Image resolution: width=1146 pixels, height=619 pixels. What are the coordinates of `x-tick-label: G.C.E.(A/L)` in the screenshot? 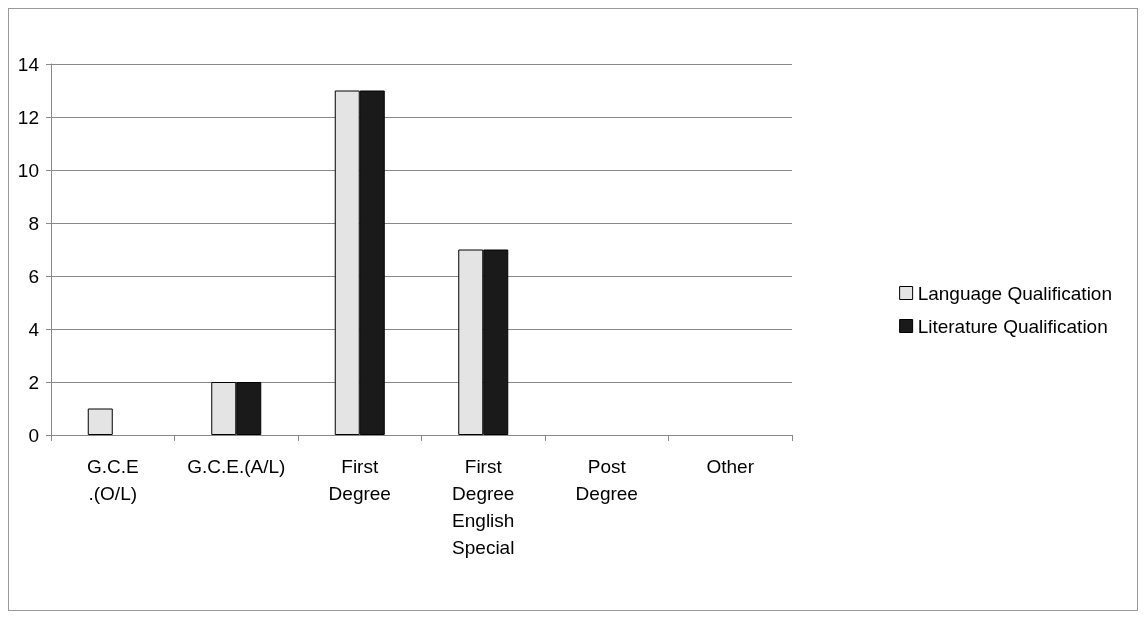 It's located at (236, 466).